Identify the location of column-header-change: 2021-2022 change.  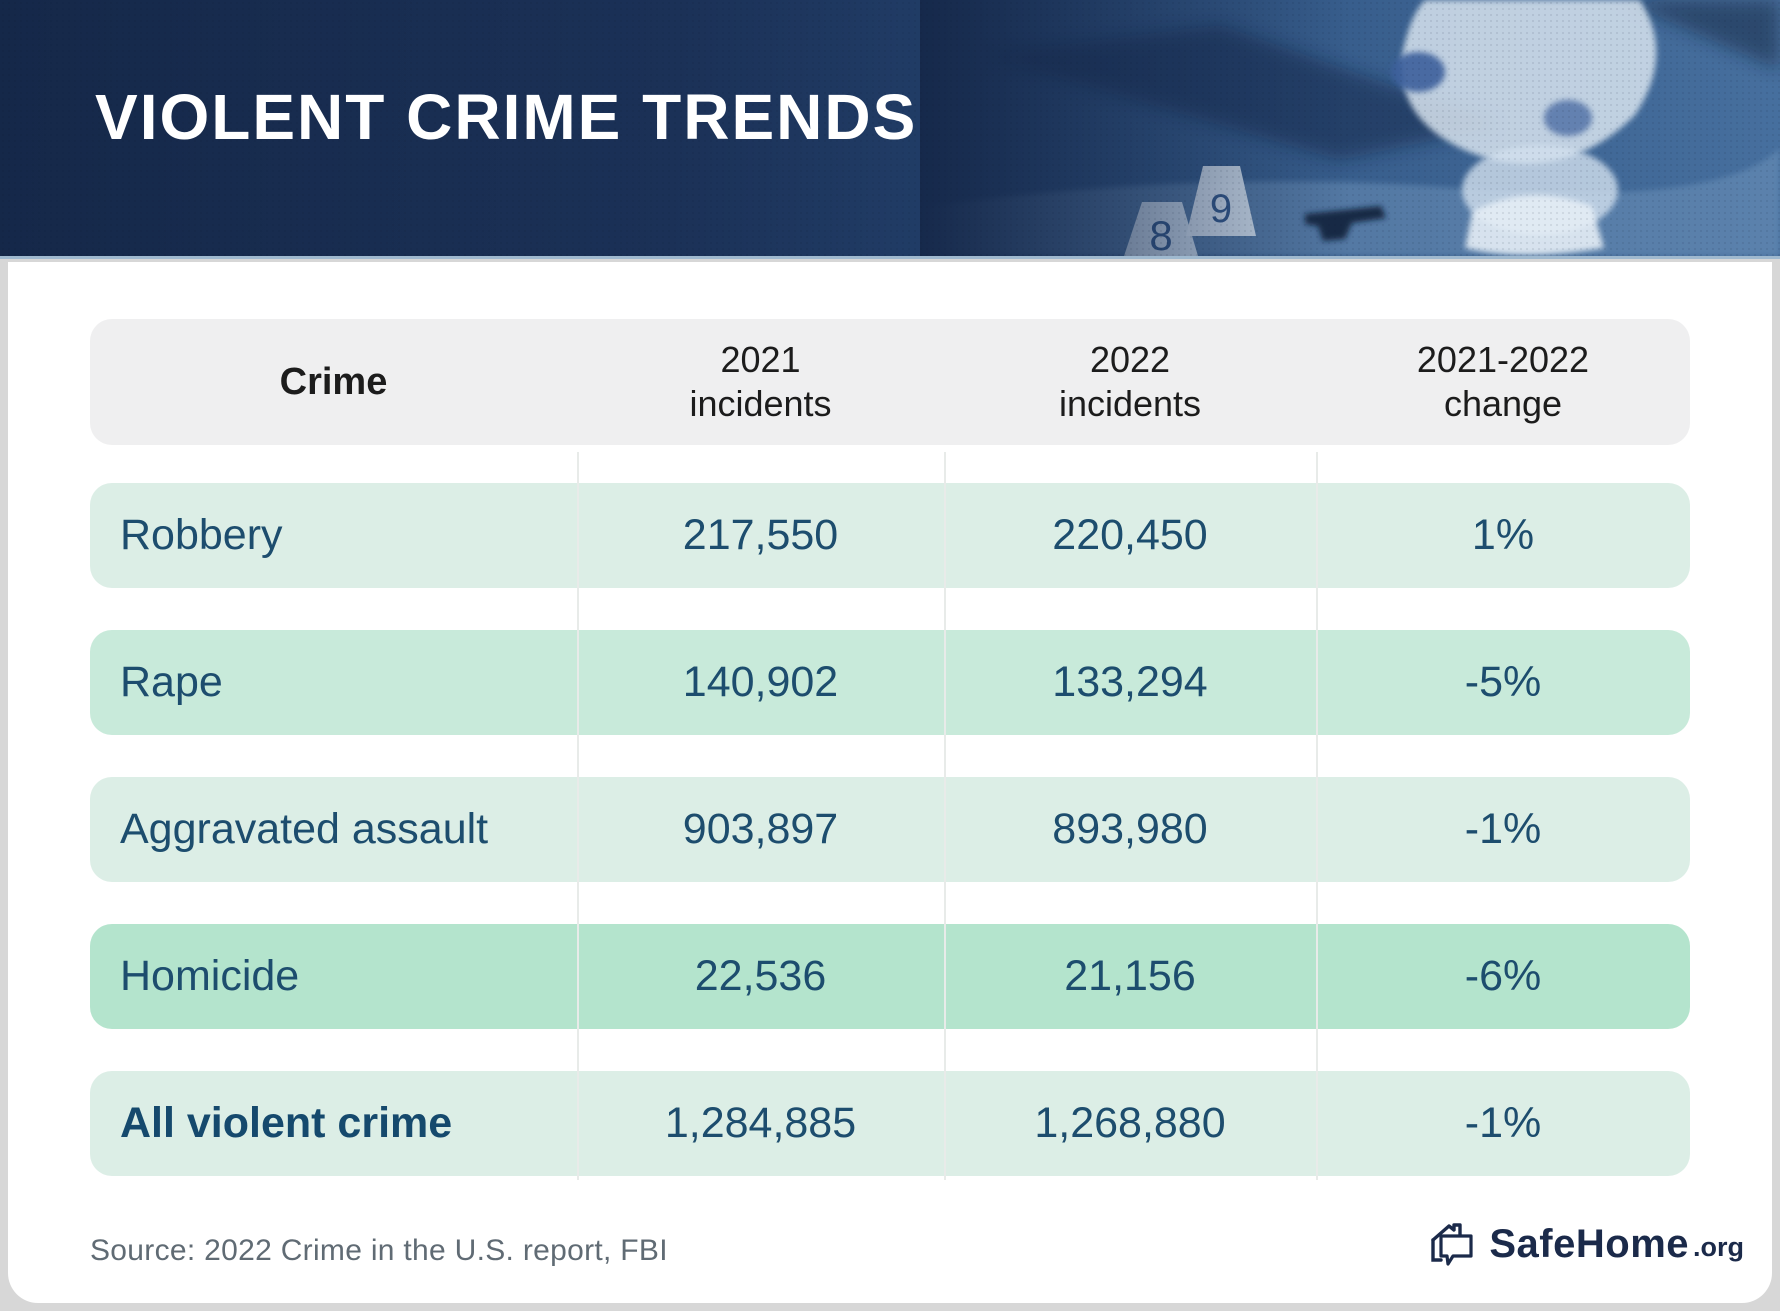
(1503, 381).